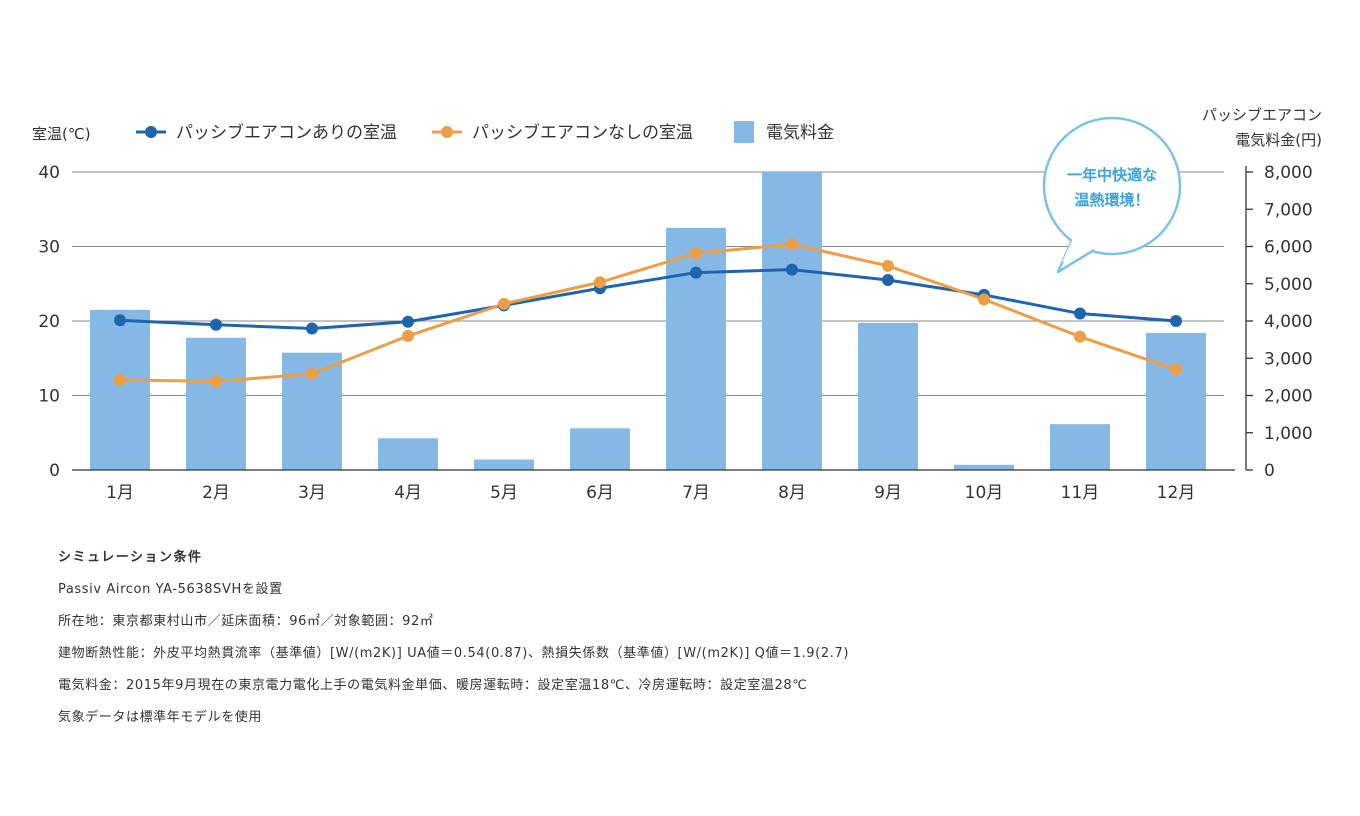 The image size is (1360, 816). I want to click on x-axis-tick-label-10: 10月, so click(984, 493).